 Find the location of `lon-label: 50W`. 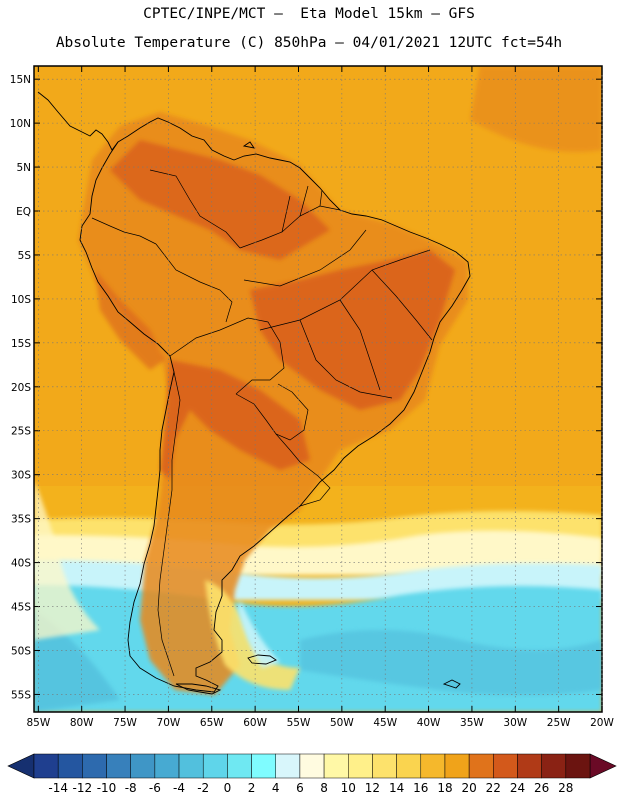

lon-label: 50W is located at coordinates (342, 723).